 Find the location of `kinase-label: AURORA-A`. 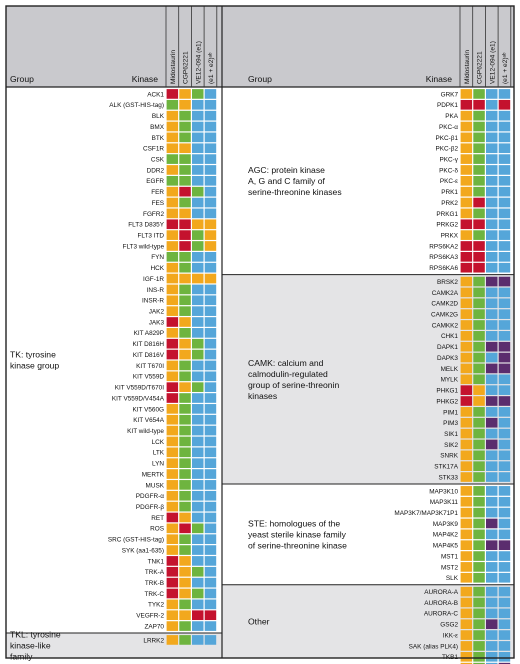

kinase-label: AURORA-A is located at coordinates (441, 592).